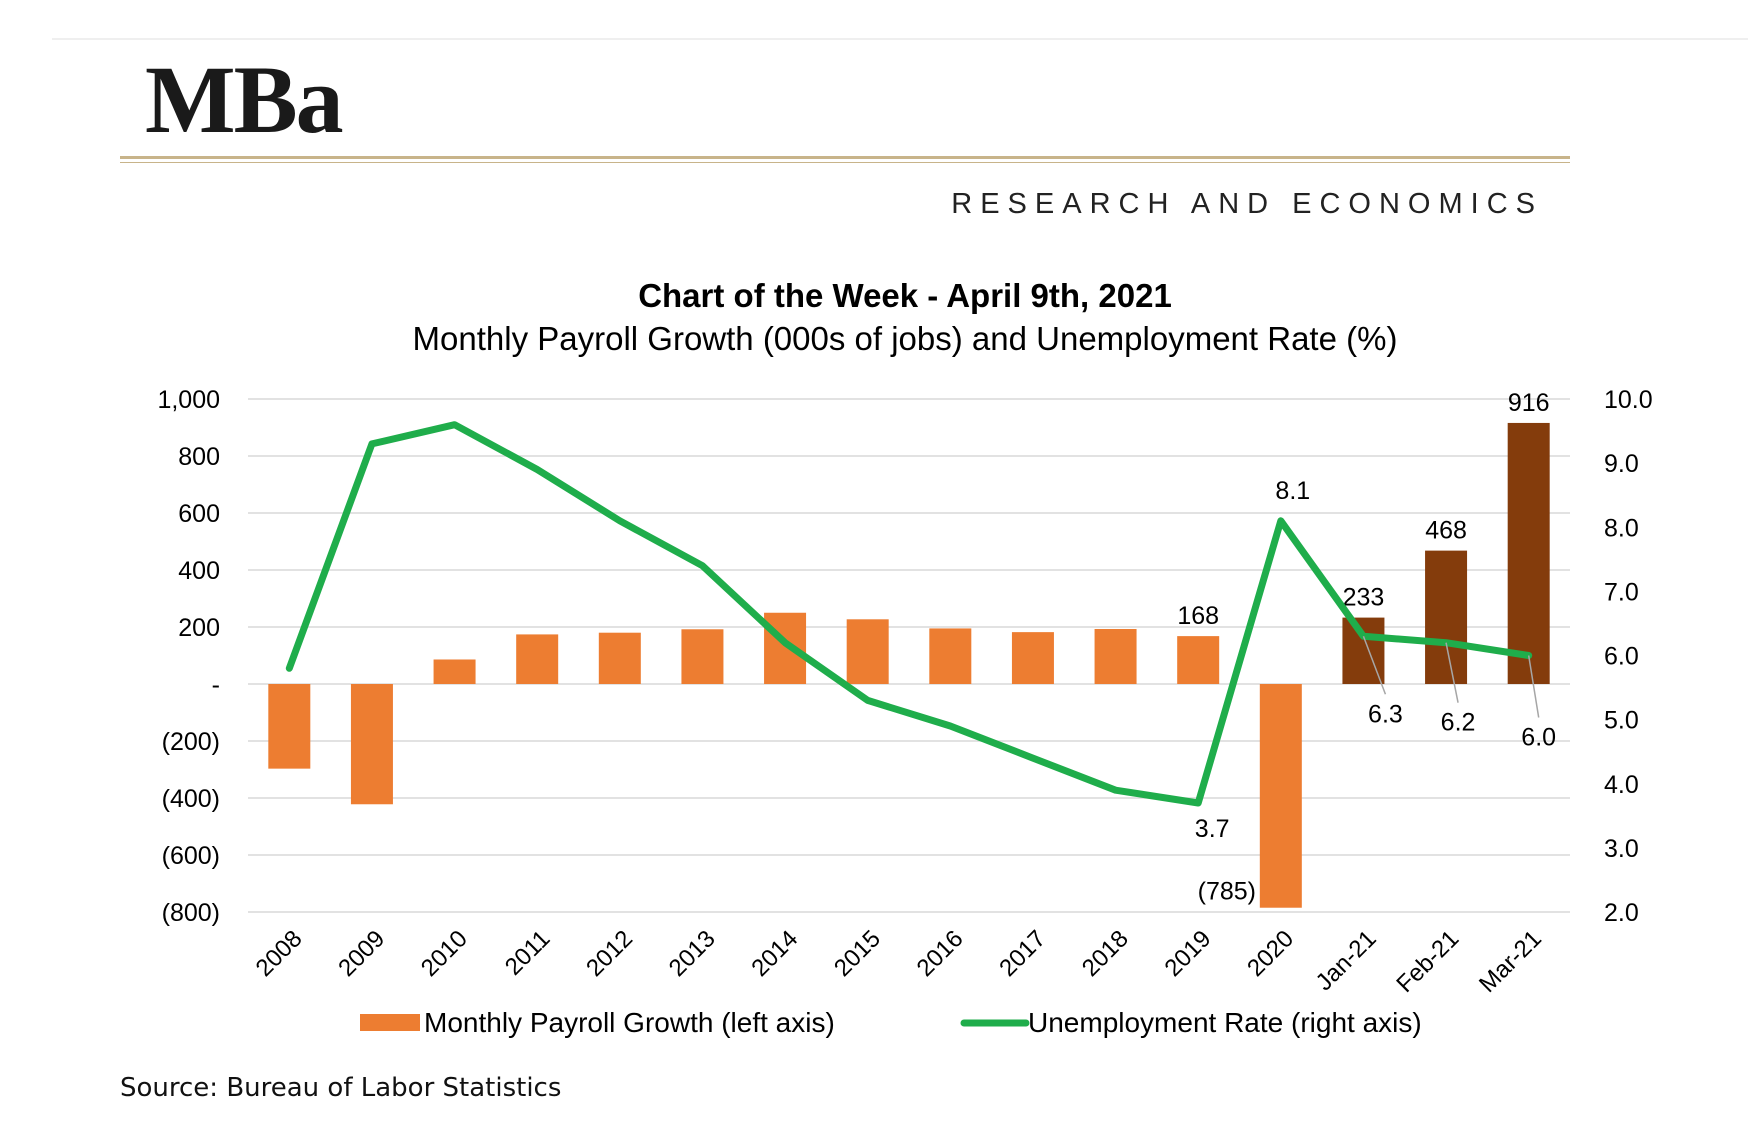 The image size is (1748, 1130). What do you see at coordinates (444, 953) in the screenshot?
I see `x-tick-label: 2010` at bounding box center [444, 953].